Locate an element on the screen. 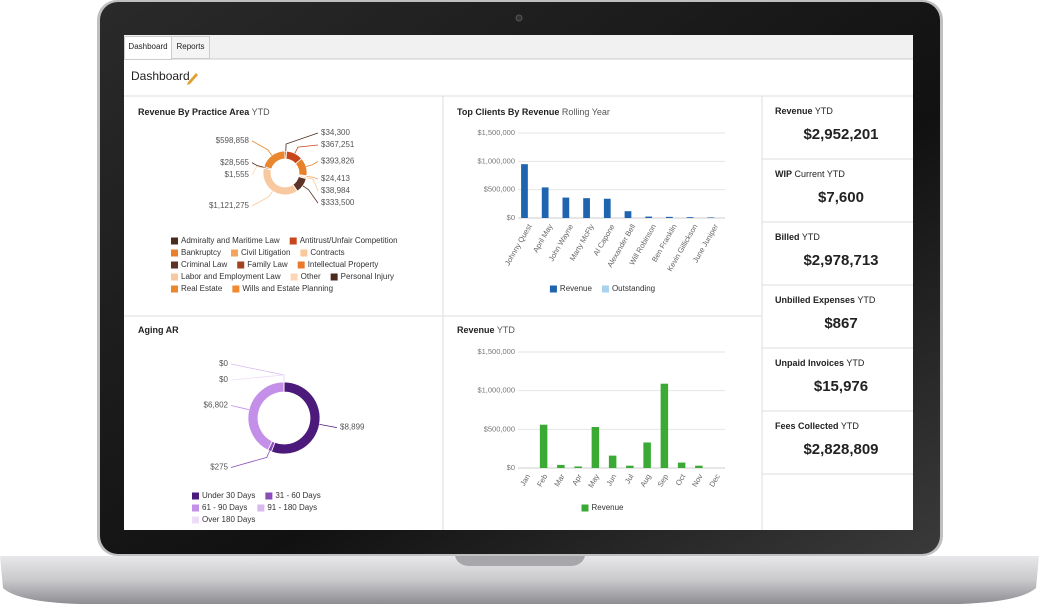  kpi-qualifier: Current YTD is located at coordinates (820, 174).